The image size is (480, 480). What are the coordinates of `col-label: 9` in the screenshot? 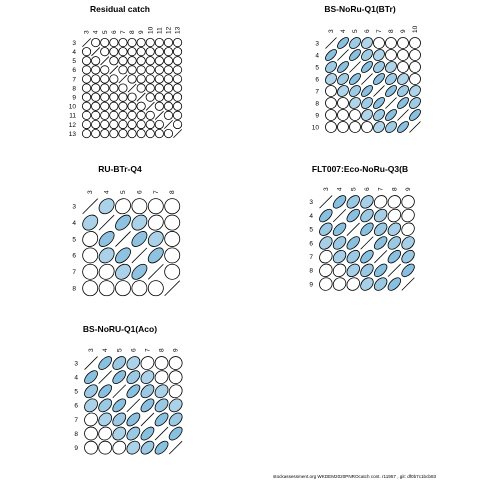 It's located at (176, 350).